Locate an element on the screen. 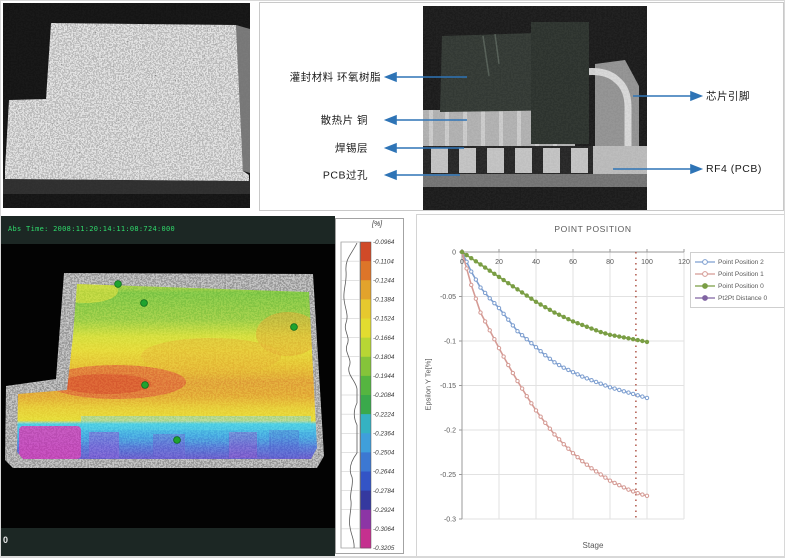 This screenshot has height=558, width=785. y-tick-label: -0.2 is located at coordinates (450, 430).